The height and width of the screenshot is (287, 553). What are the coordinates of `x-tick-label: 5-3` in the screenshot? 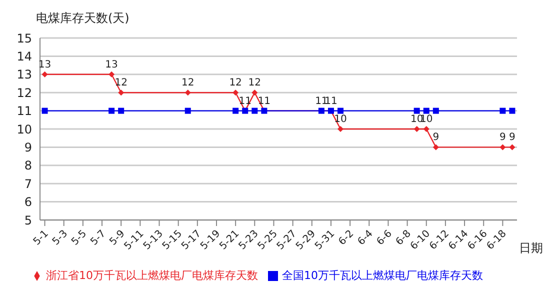 It's located at (60, 238).